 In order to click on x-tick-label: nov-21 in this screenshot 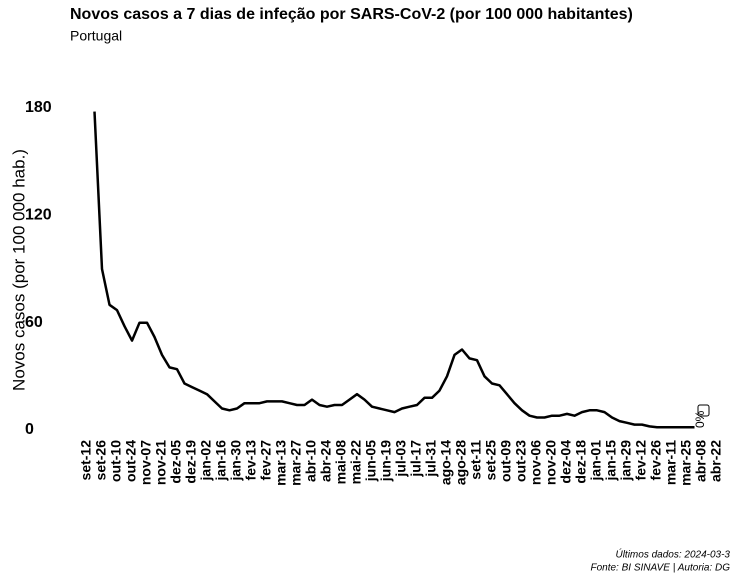, I will do `click(161, 462)`.